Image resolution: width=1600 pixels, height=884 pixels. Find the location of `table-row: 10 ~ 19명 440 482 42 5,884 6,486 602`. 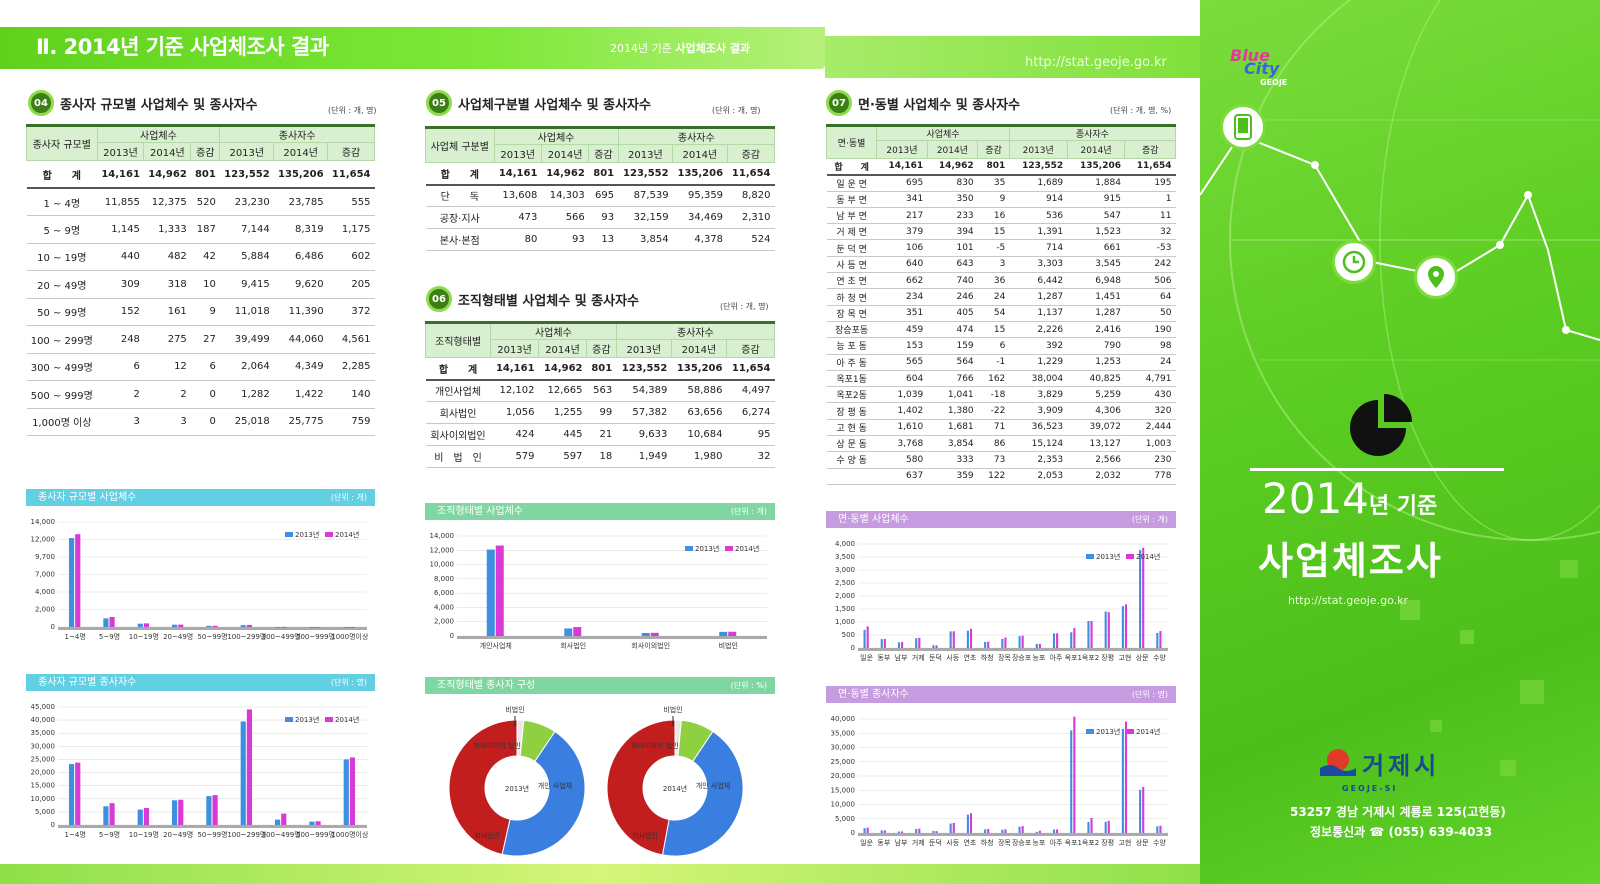

table-row: 10 ~ 19명 440 482 42 5,884 6,486 602 is located at coordinates (200, 257).